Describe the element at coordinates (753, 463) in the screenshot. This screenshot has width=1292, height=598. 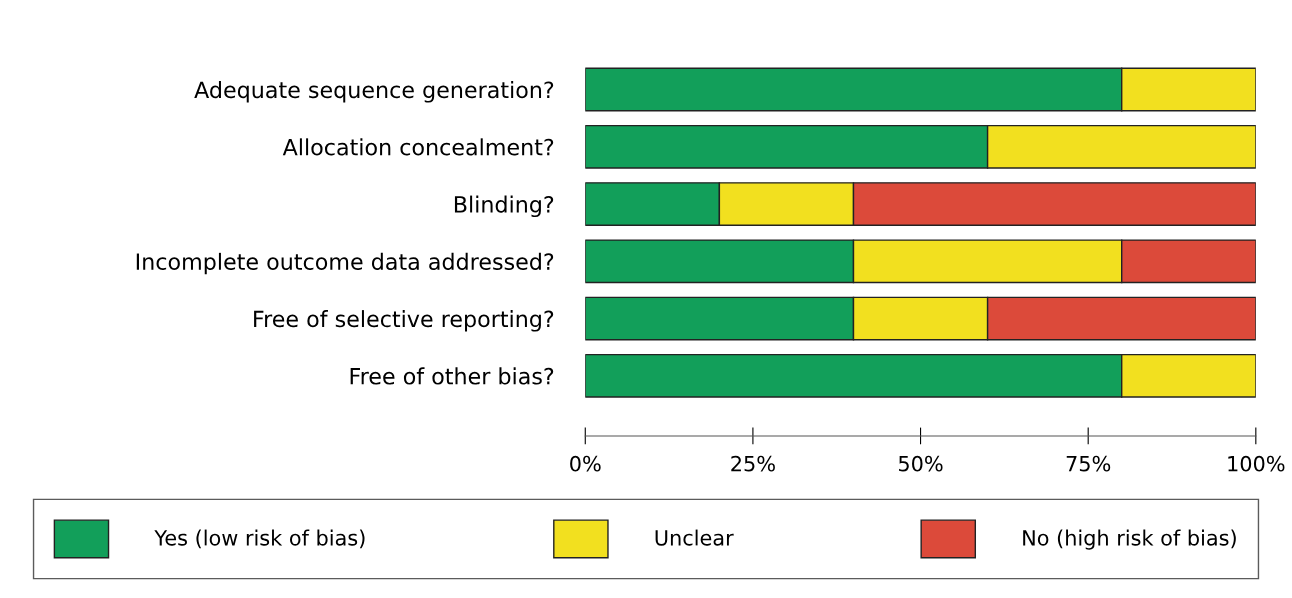
I see `x-tick-label: 25%` at that location.